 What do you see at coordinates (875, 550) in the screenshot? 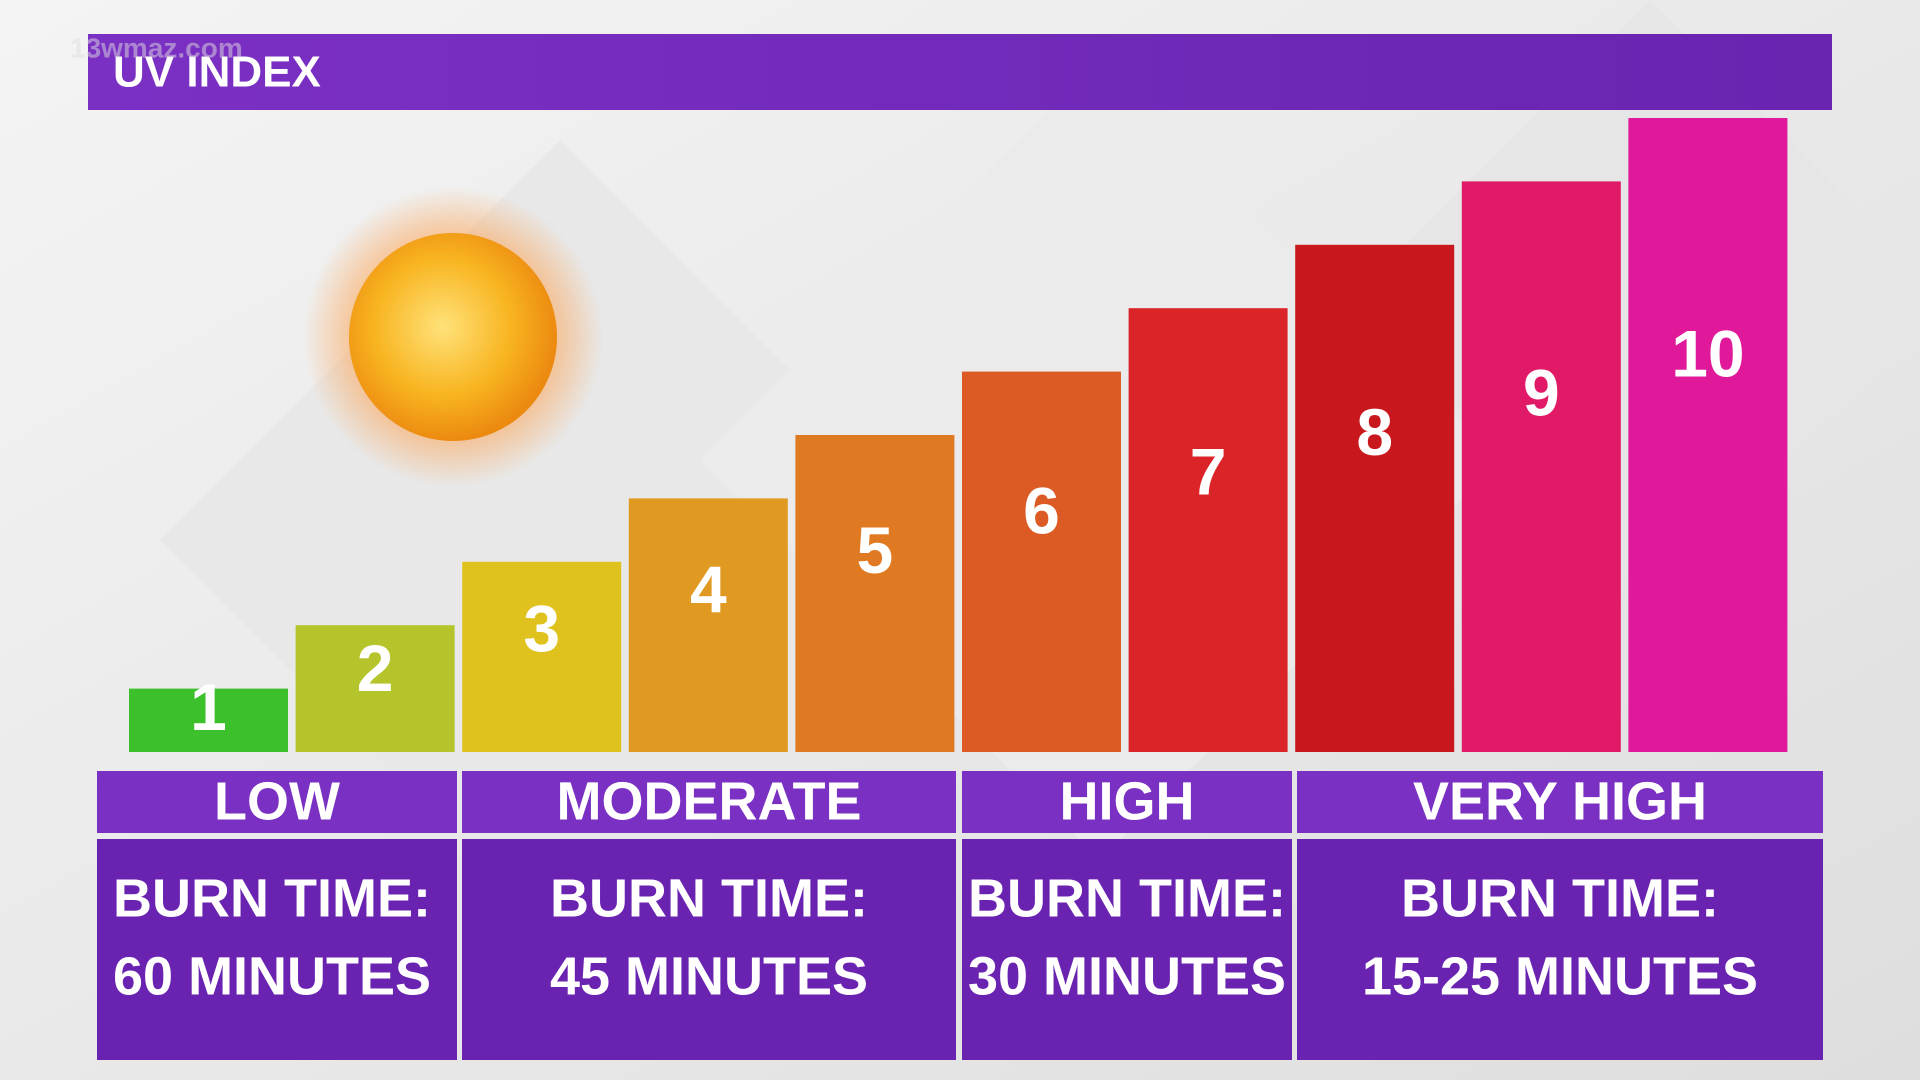
I see `bar-value-label: 5` at bounding box center [875, 550].